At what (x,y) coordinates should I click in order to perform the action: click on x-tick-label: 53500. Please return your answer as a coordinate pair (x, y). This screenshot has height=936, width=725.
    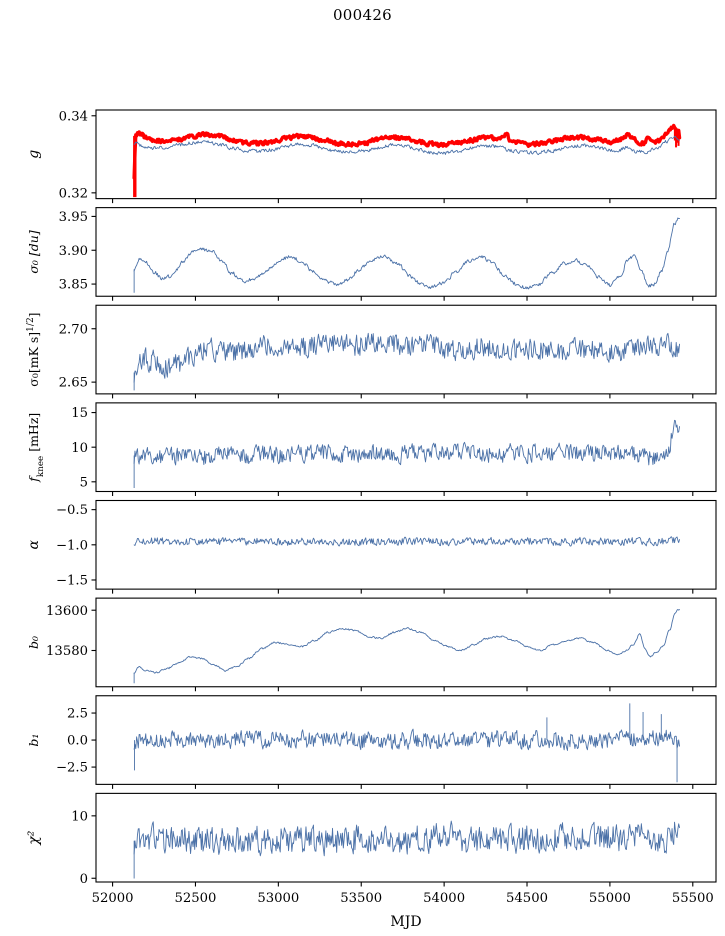
    Looking at the image, I should click on (361, 898).